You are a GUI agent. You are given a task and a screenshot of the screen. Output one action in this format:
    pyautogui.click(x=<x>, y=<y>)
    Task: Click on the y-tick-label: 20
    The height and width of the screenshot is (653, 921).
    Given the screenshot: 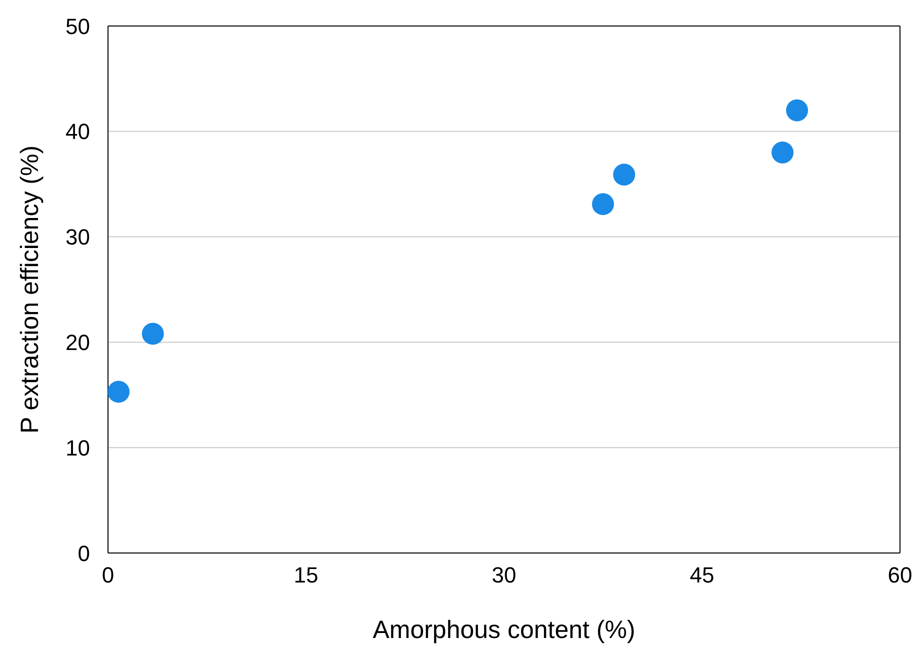 What is the action you would take?
    pyautogui.click(x=78, y=343)
    